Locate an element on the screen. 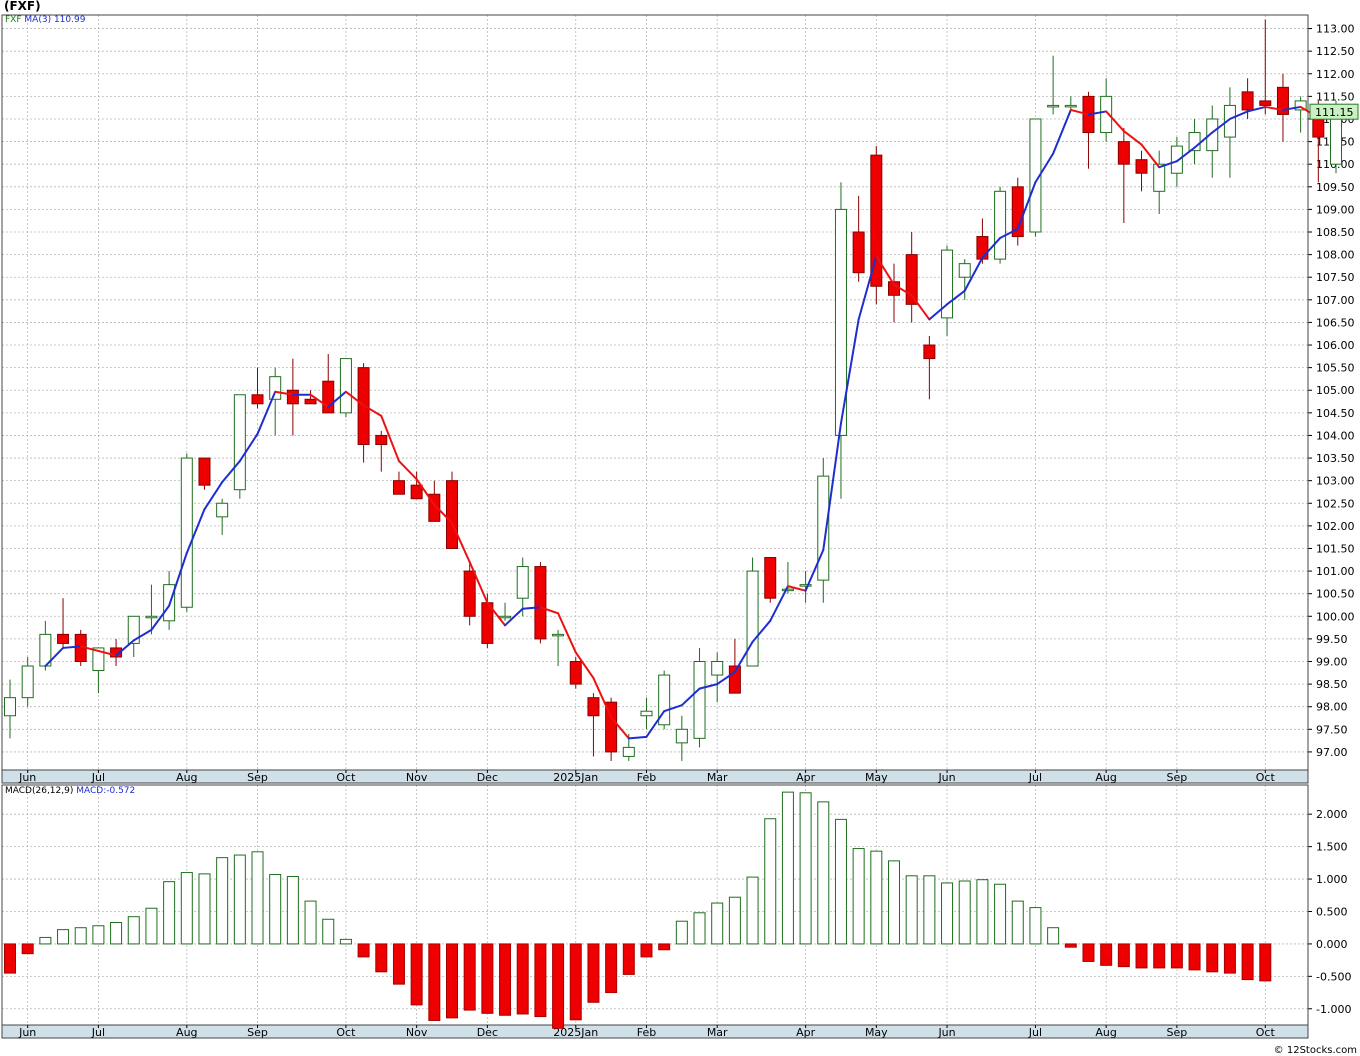 The image size is (1360, 1056). price-x-tick-label: 2025Jan is located at coordinates (575, 777).